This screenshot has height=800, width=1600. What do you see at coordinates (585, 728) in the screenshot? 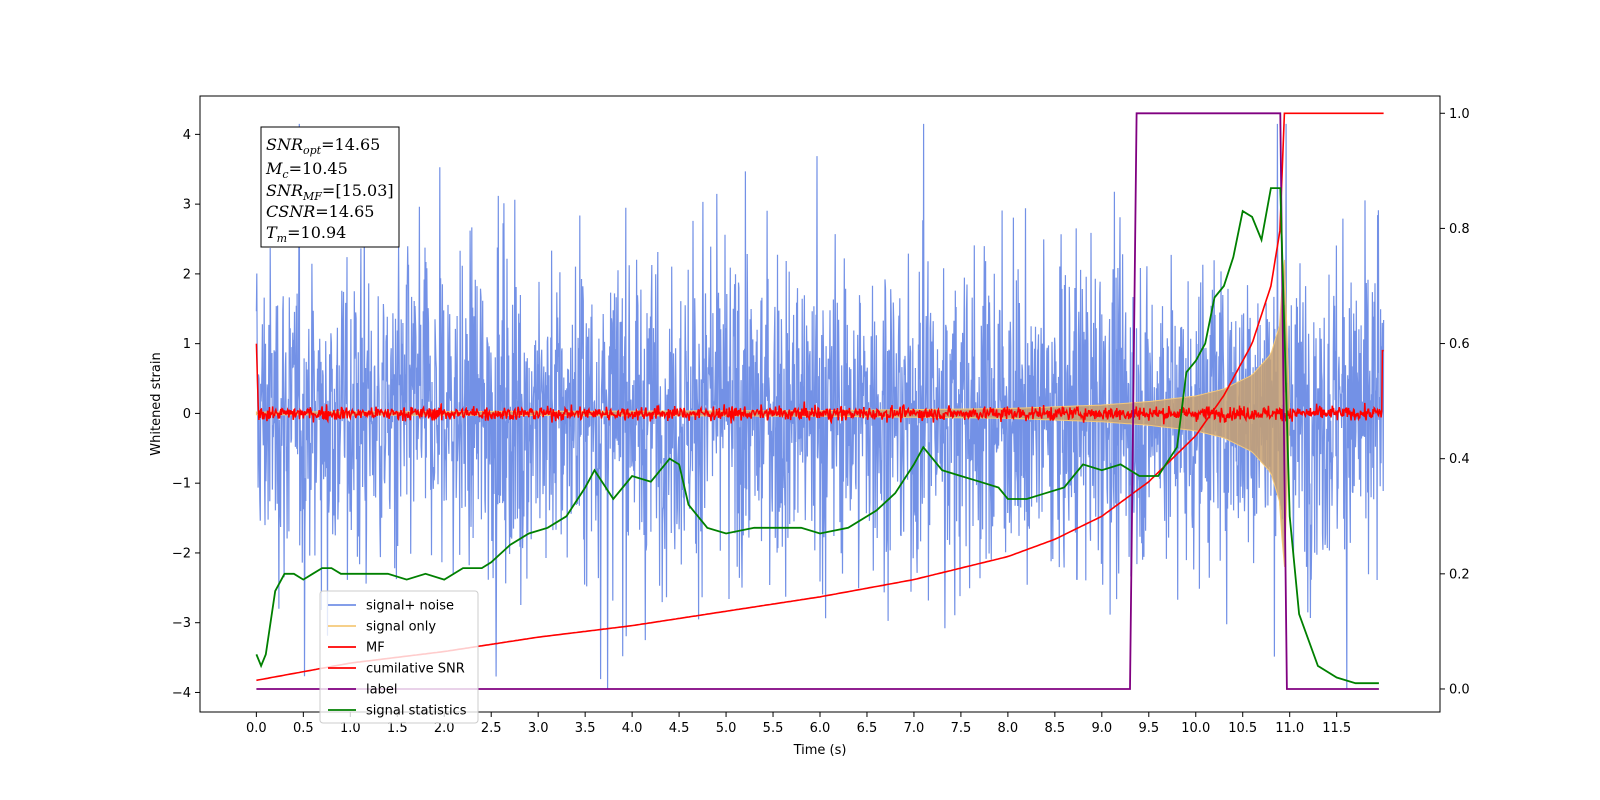
I see `x-tick-label: 3.5` at bounding box center [585, 728].